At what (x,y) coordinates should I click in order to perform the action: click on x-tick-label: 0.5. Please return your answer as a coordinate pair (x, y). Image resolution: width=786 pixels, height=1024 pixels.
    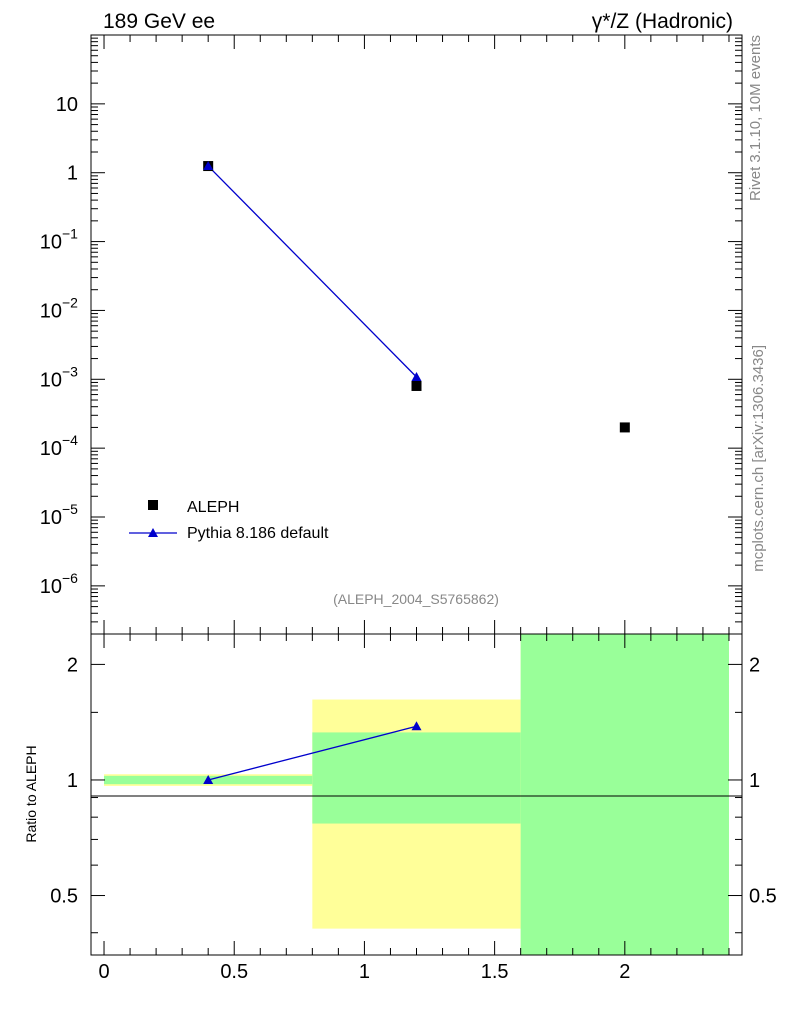
    Looking at the image, I should click on (234, 972).